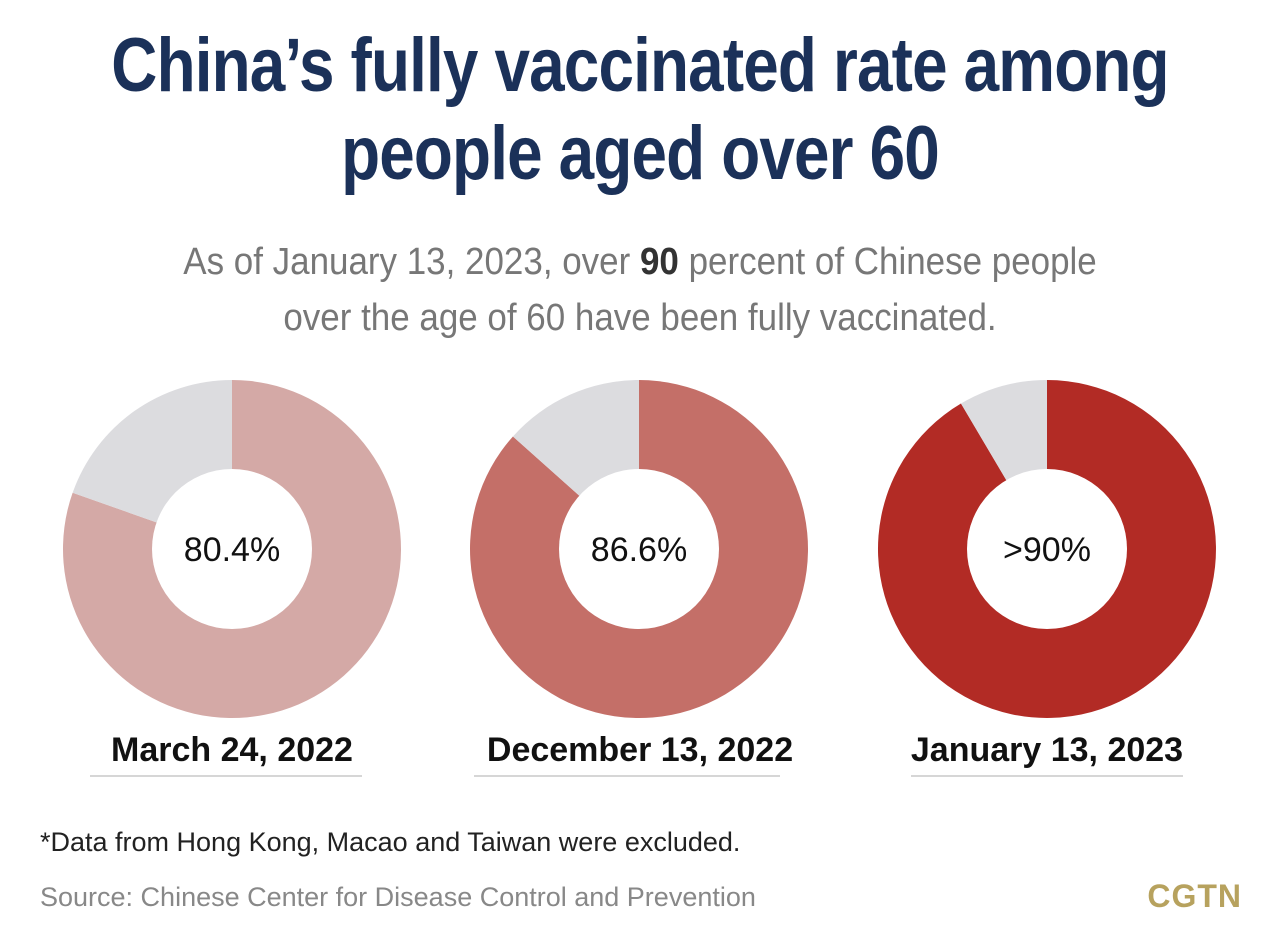 The width and height of the screenshot is (1280, 942). Describe the element at coordinates (640, 750) in the screenshot. I see `date-label-december-2022: December 13, 2022` at that location.